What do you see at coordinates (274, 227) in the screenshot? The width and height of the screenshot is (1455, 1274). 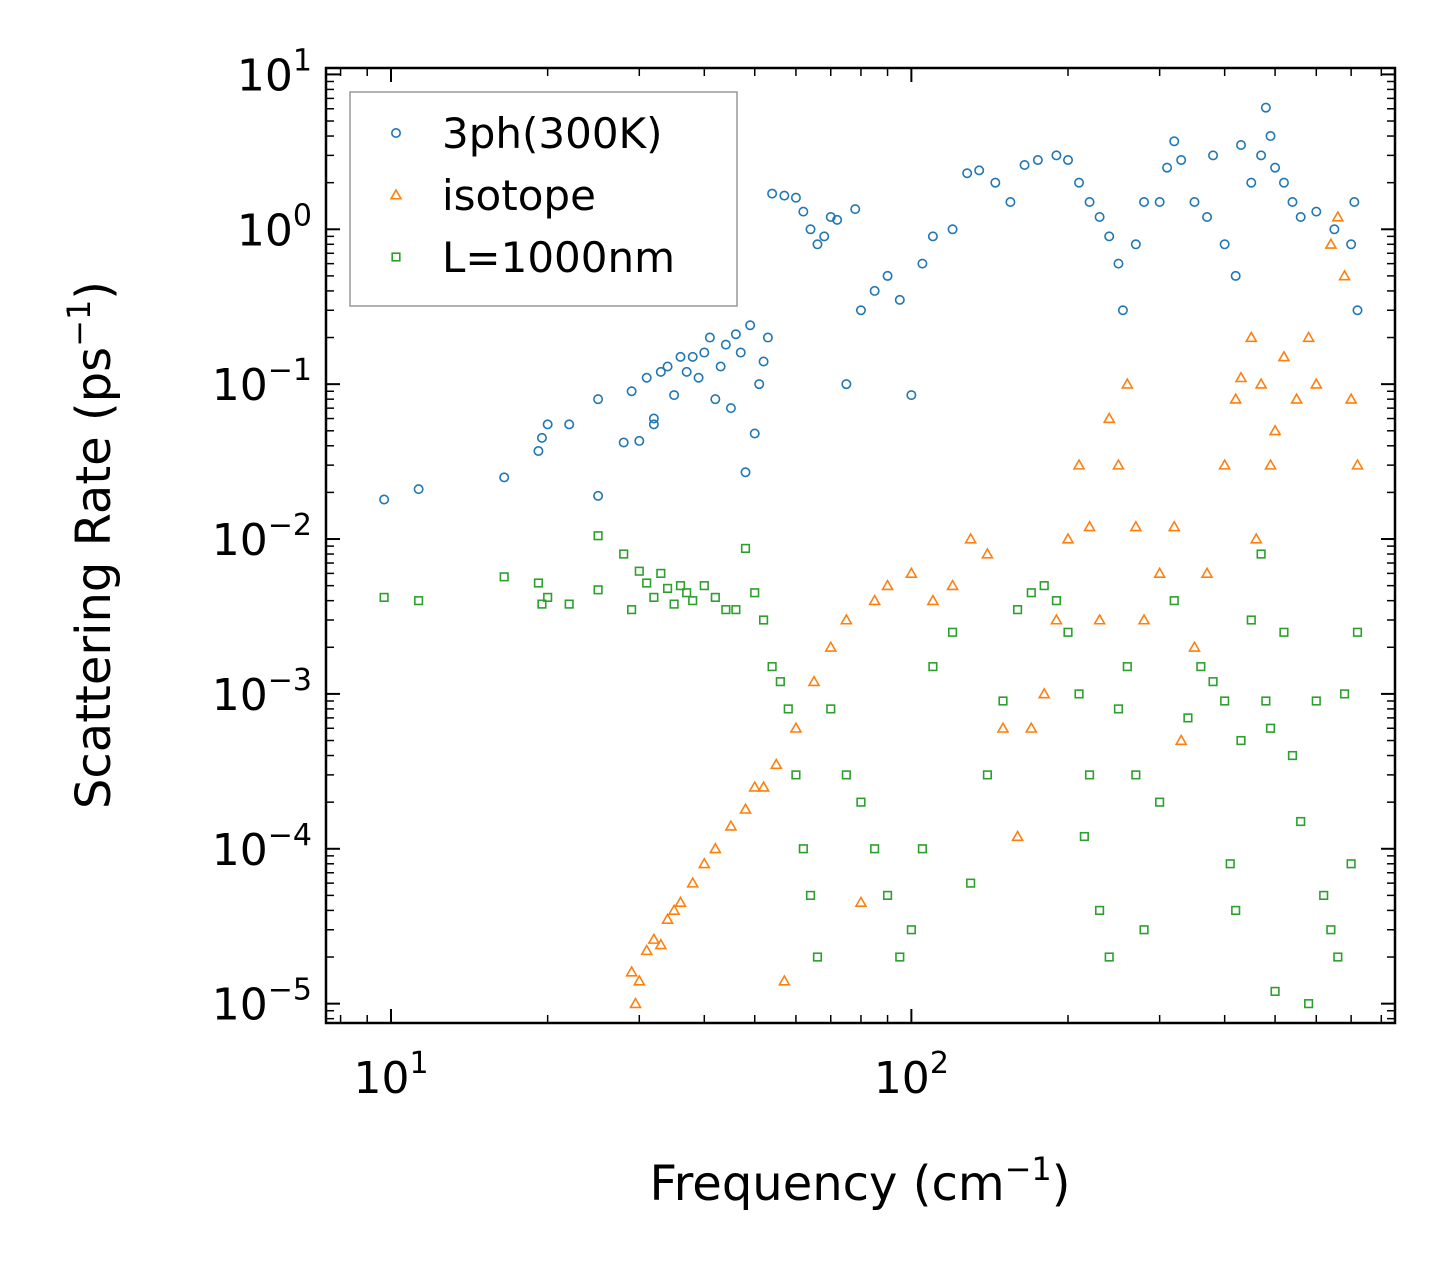 I see `y-tick-label: 10⁰` at bounding box center [274, 227].